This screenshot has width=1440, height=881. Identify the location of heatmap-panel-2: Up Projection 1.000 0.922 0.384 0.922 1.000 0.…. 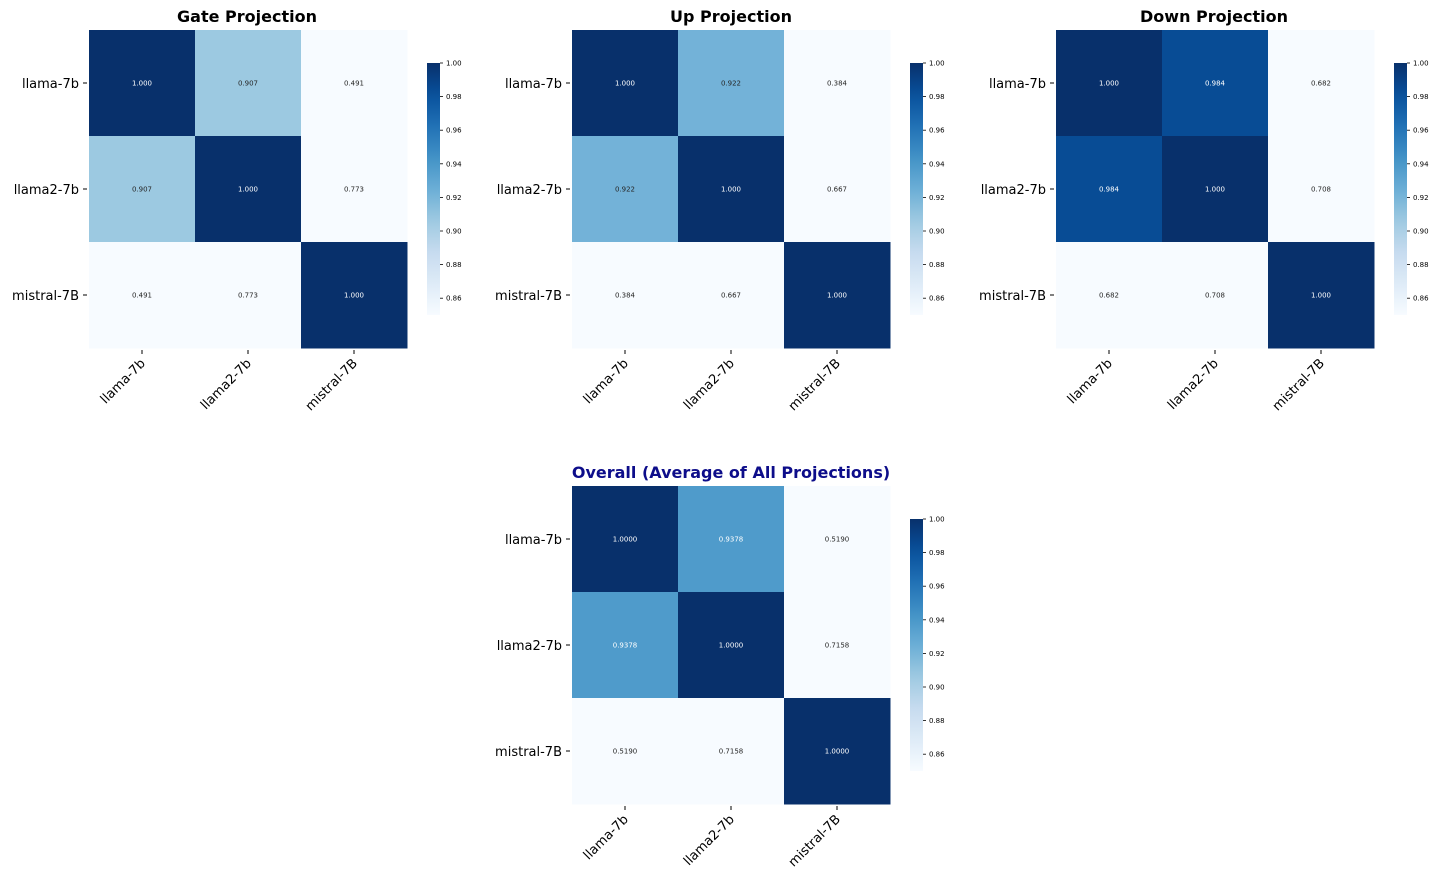
(720, 210).